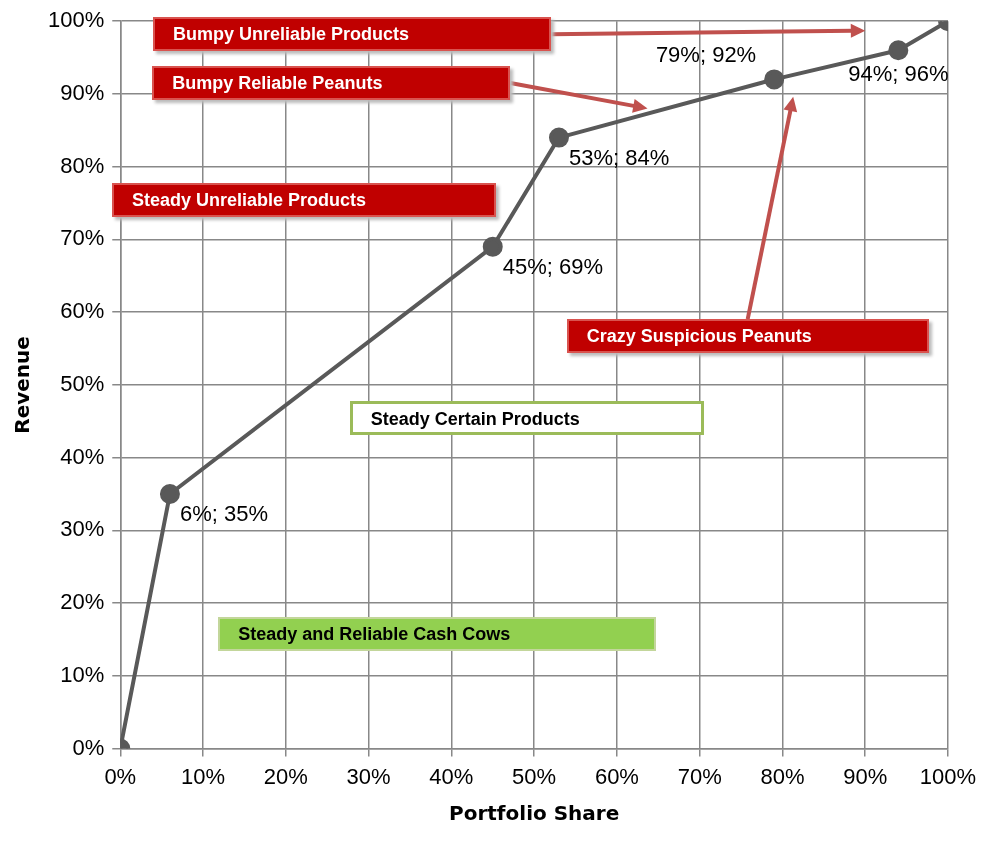 The width and height of the screenshot is (1003, 841). I want to click on x-axis-title: Portfolio Share, so click(534, 813).